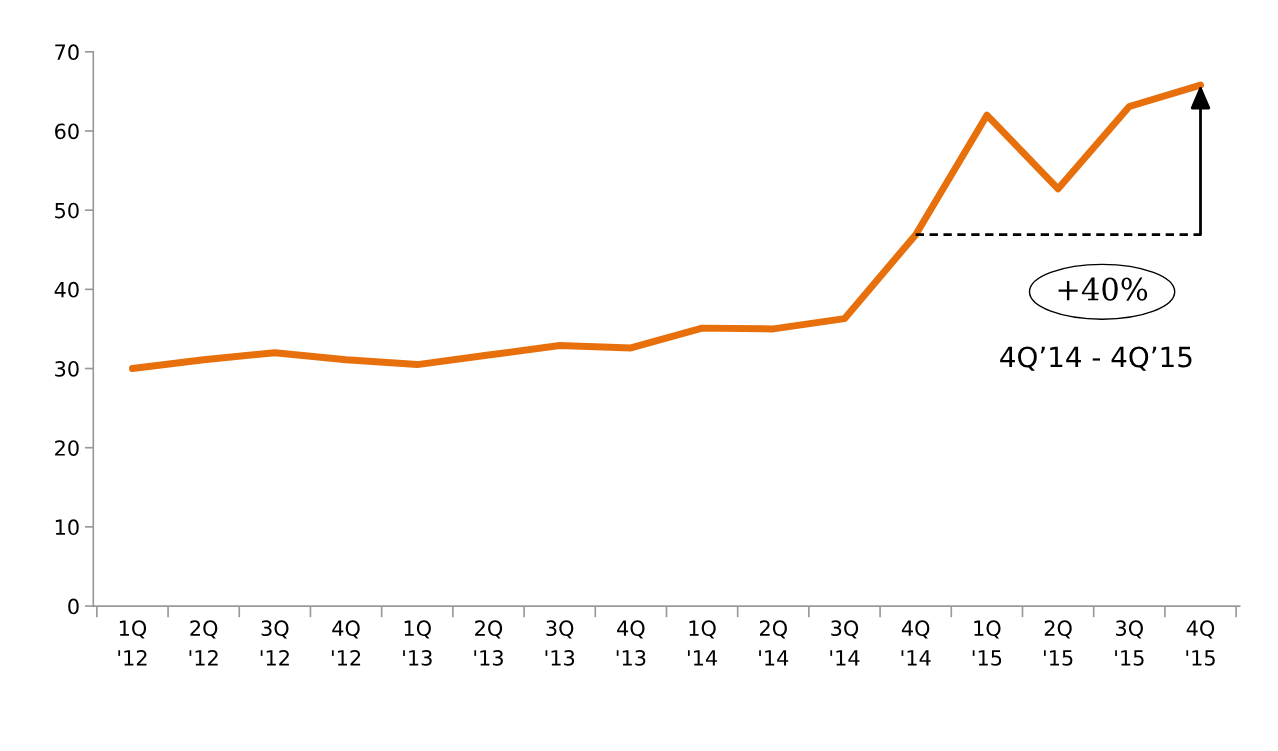  What do you see at coordinates (987, 643) in the screenshot?
I see `x-tick-label: 1Q '15` at bounding box center [987, 643].